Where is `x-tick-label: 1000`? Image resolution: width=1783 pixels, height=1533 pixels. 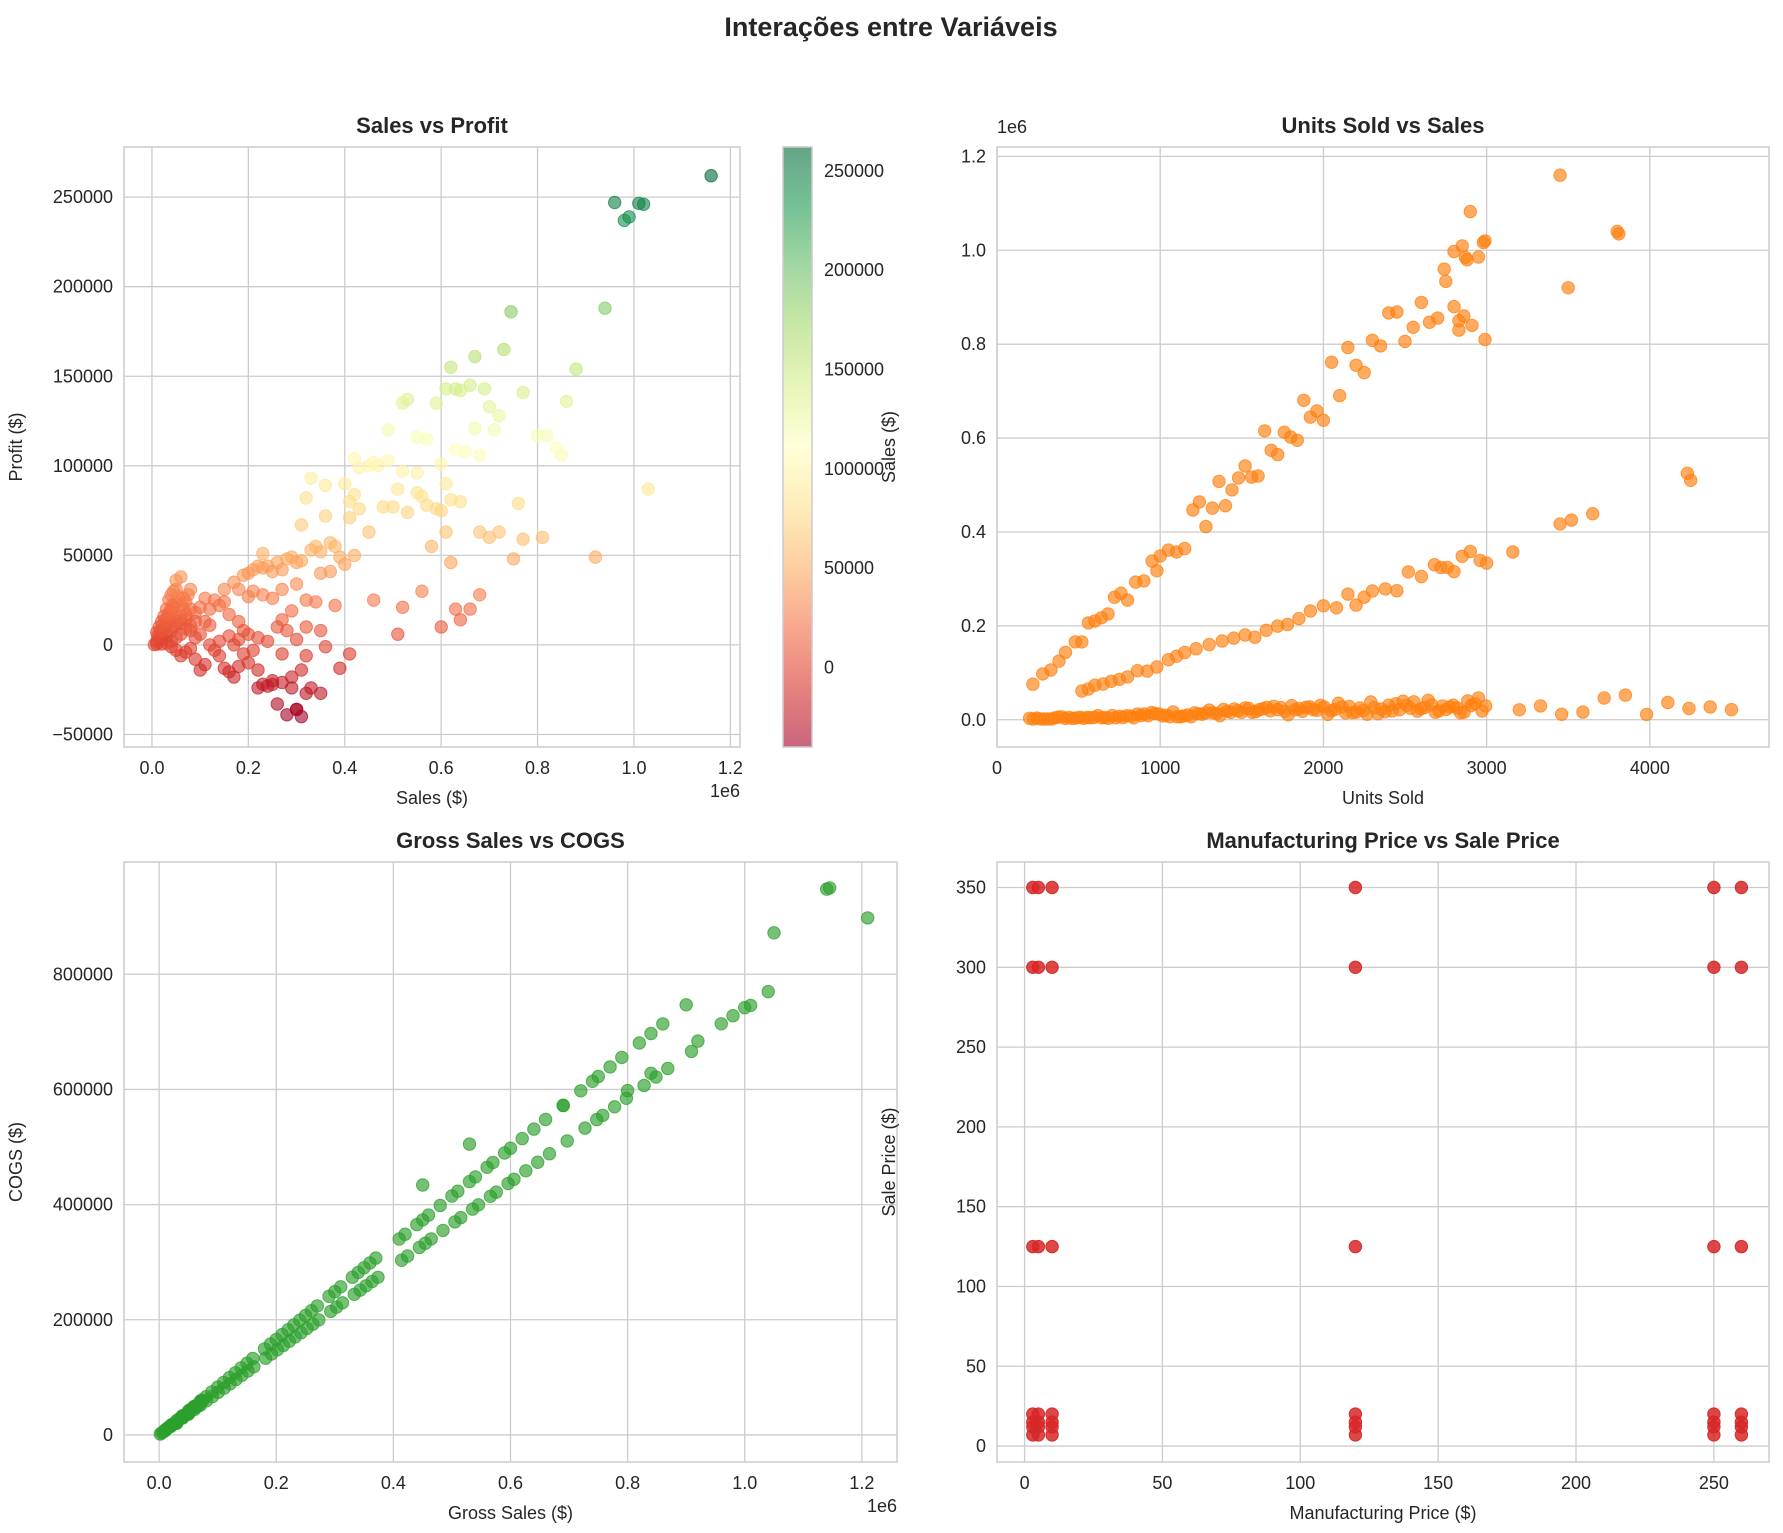 x-tick-label: 1000 is located at coordinates (1160, 768).